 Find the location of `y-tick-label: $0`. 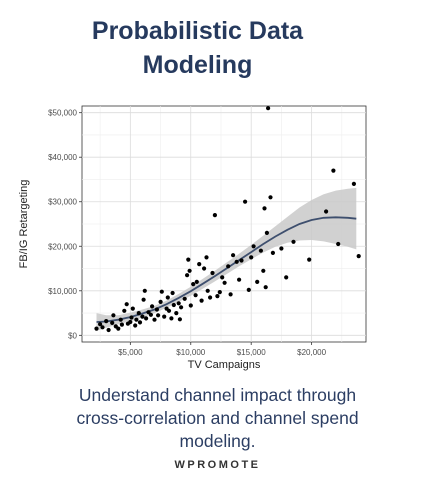

y-tick-label: $0 is located at coordinates (72, 335).